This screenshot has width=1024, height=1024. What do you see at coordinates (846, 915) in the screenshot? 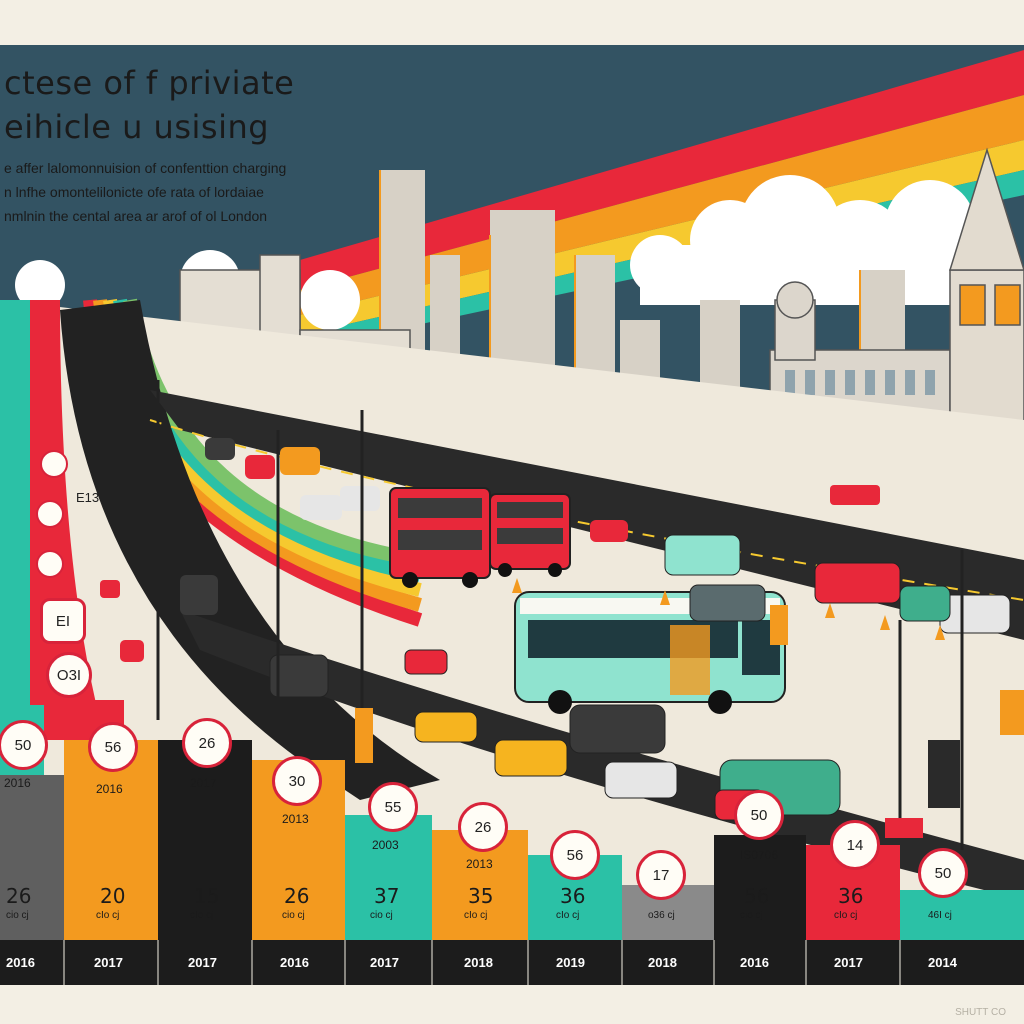
I see `bar-10-small-label: cIo cj` at bounding box center [846, 915].